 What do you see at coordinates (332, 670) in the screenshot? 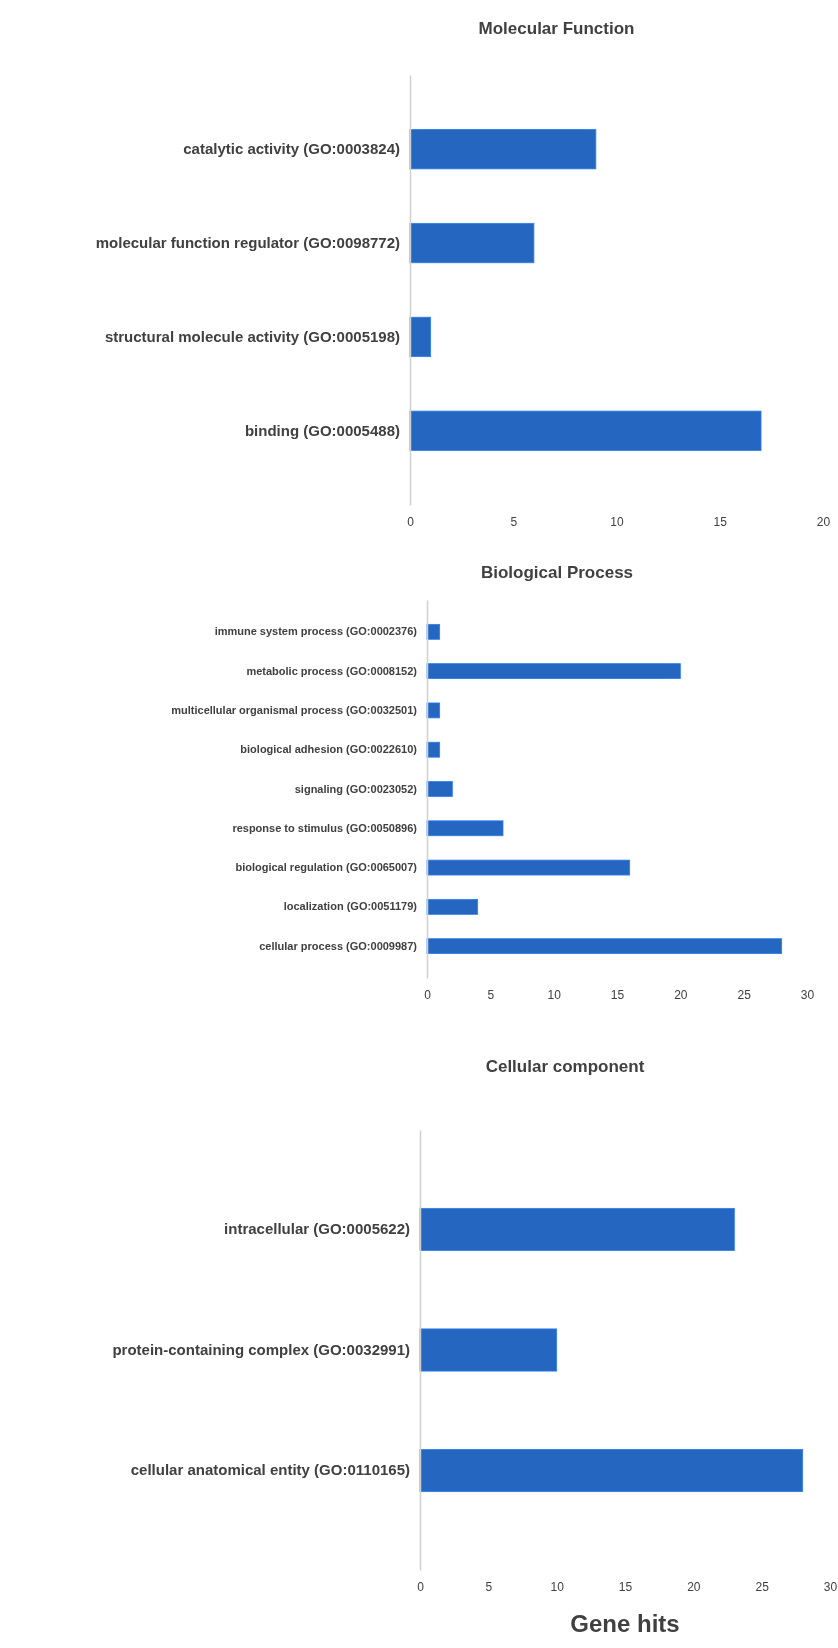
I see `y-tick-label: metabolic process (GO:0008152)` at bounding box center [332, 670].